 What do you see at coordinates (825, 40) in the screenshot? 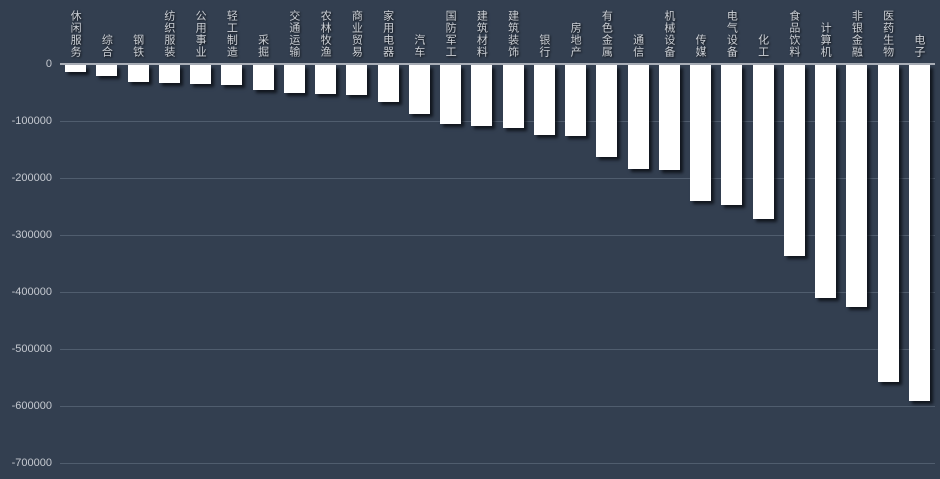
I see `category-label: 计算机` at bounding box center [825, 40].